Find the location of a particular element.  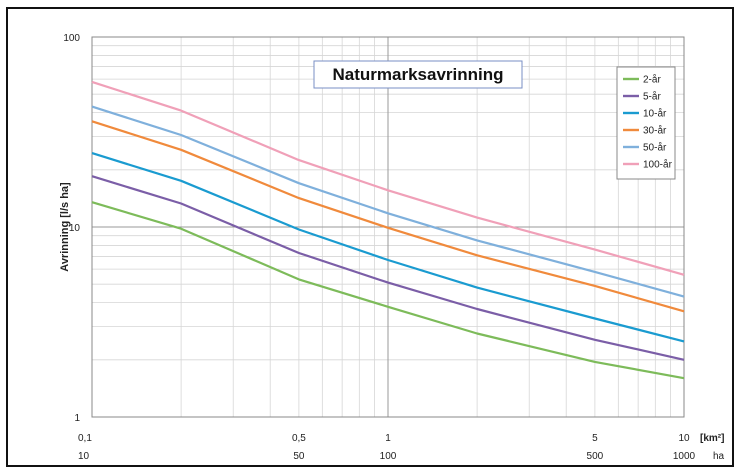

legend-label: 100-år is located at coordinates (658, 165).